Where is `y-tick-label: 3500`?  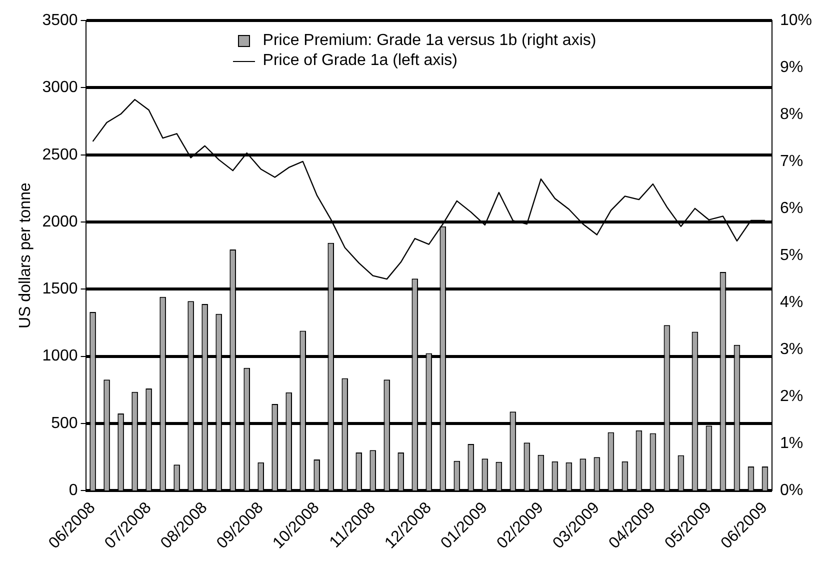 y-tick-label: 3500 is located at coordinates (60, 21).